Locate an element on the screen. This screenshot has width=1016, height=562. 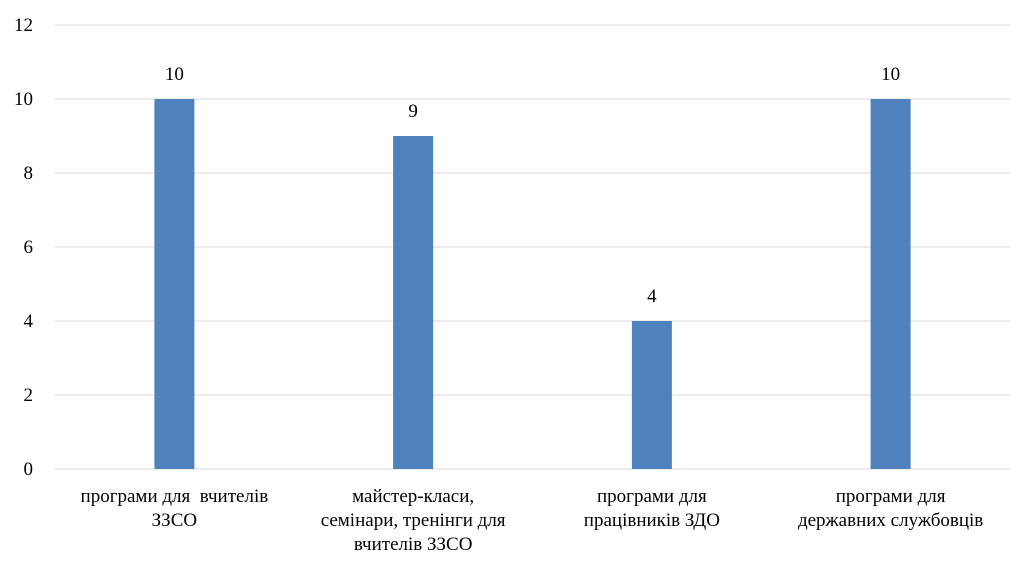
y-axis-ticks: 0 2 4 6 8 10 12 is located at coordinates (24, 247).